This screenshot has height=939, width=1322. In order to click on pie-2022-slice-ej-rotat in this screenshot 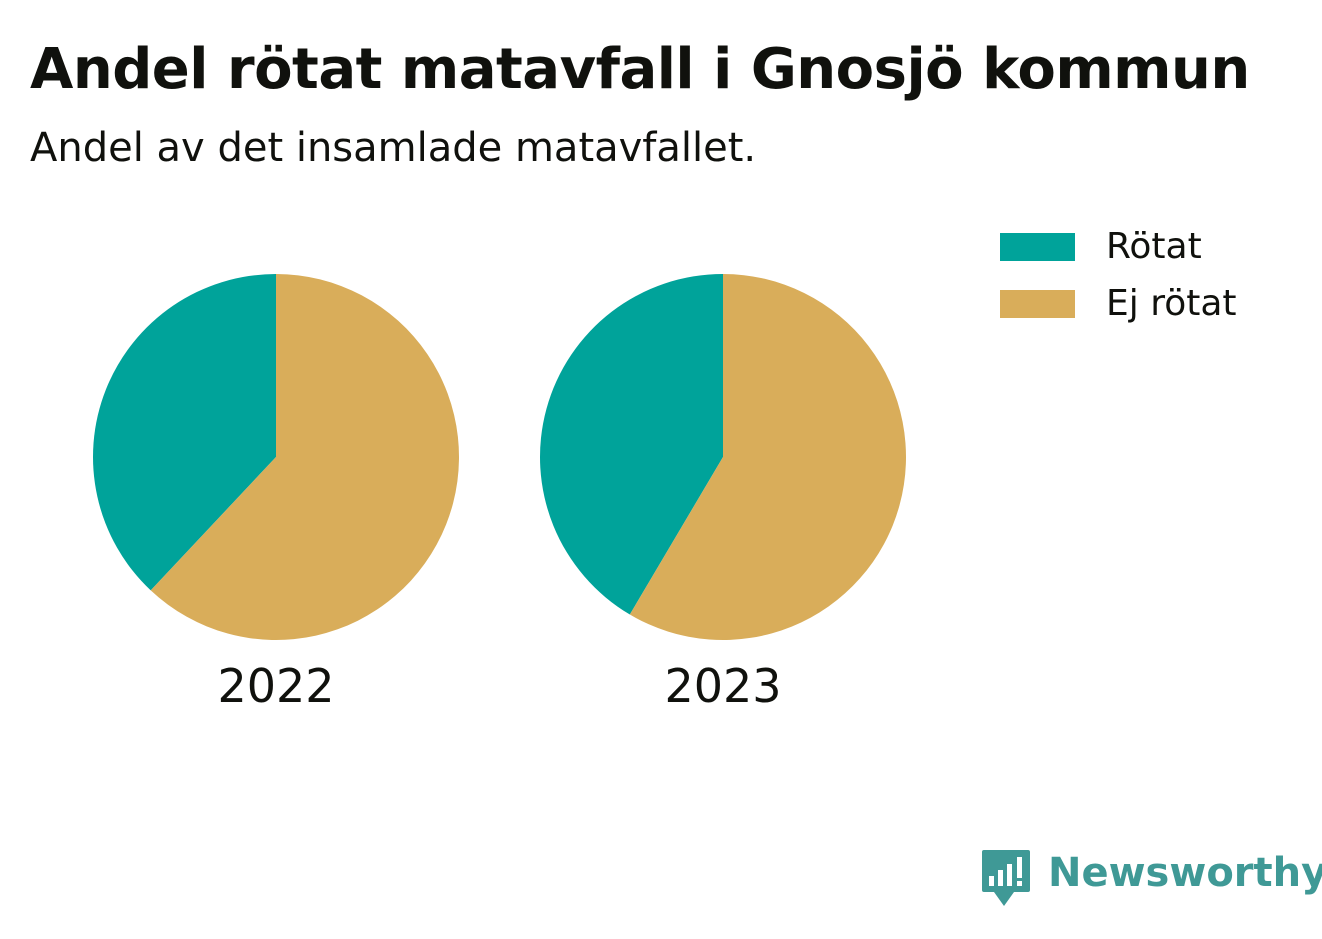, I will do `click(305, 457)`.